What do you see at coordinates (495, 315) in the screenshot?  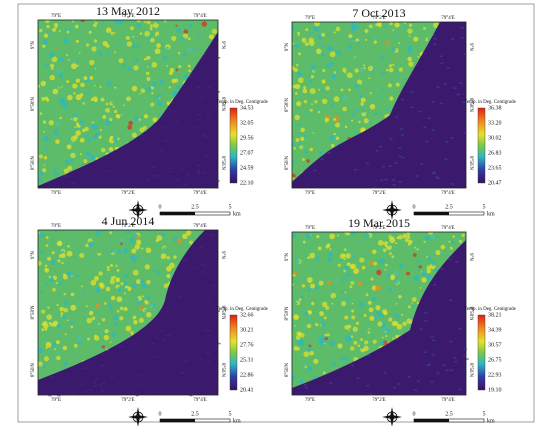 I see `legend-label: 38.21` at bounding box center [495, 315].